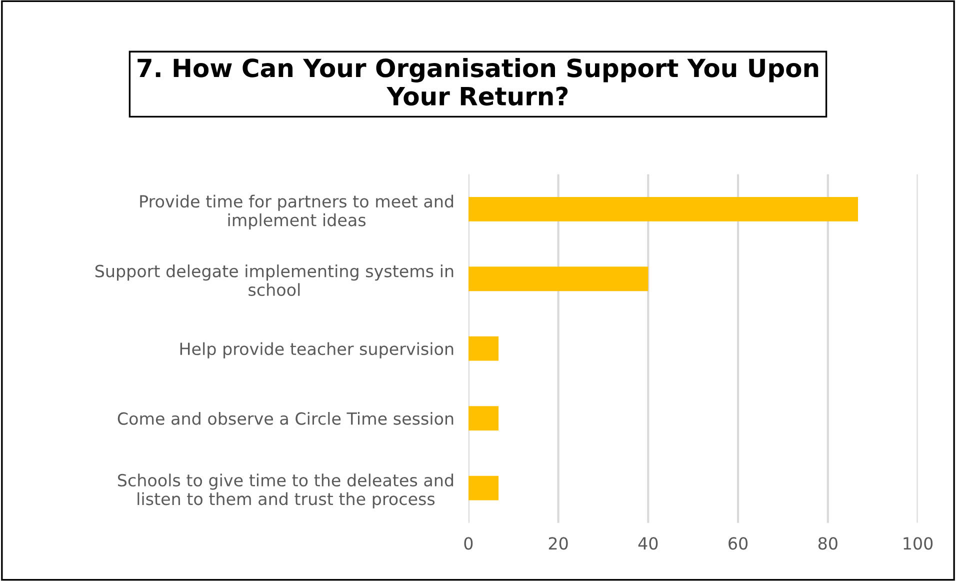 Image resolution: width=956 pixels, height=581 pixels. I want to click on y-tick-label: Help provide teacher supervision, so click(317, 350).